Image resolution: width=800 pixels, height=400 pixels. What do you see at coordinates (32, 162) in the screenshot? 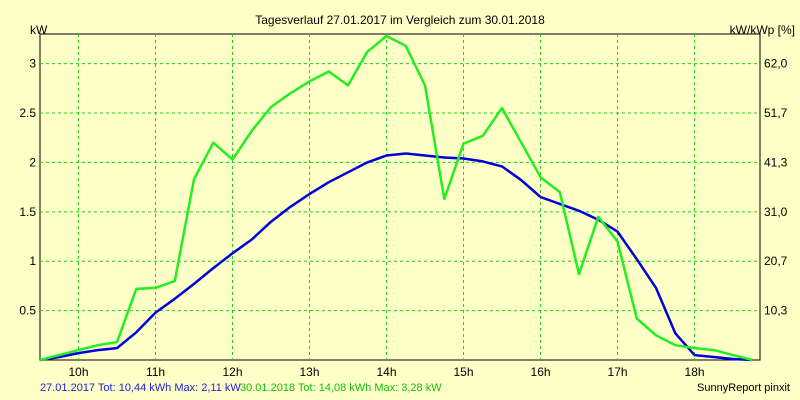
I see `y-left-tick-label: 2` at bounding box center [32, 162].